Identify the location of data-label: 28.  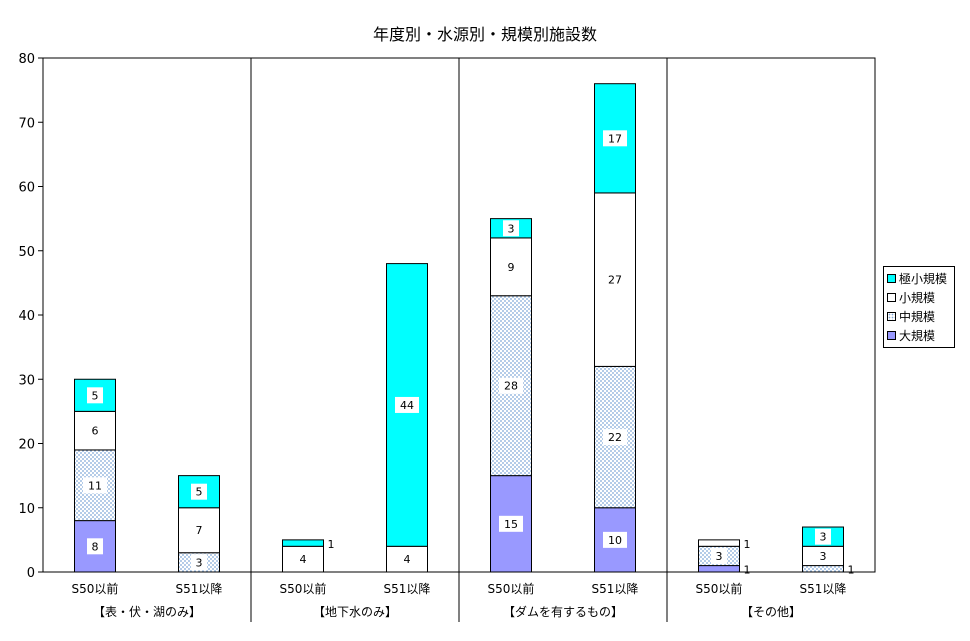
(511, 386).